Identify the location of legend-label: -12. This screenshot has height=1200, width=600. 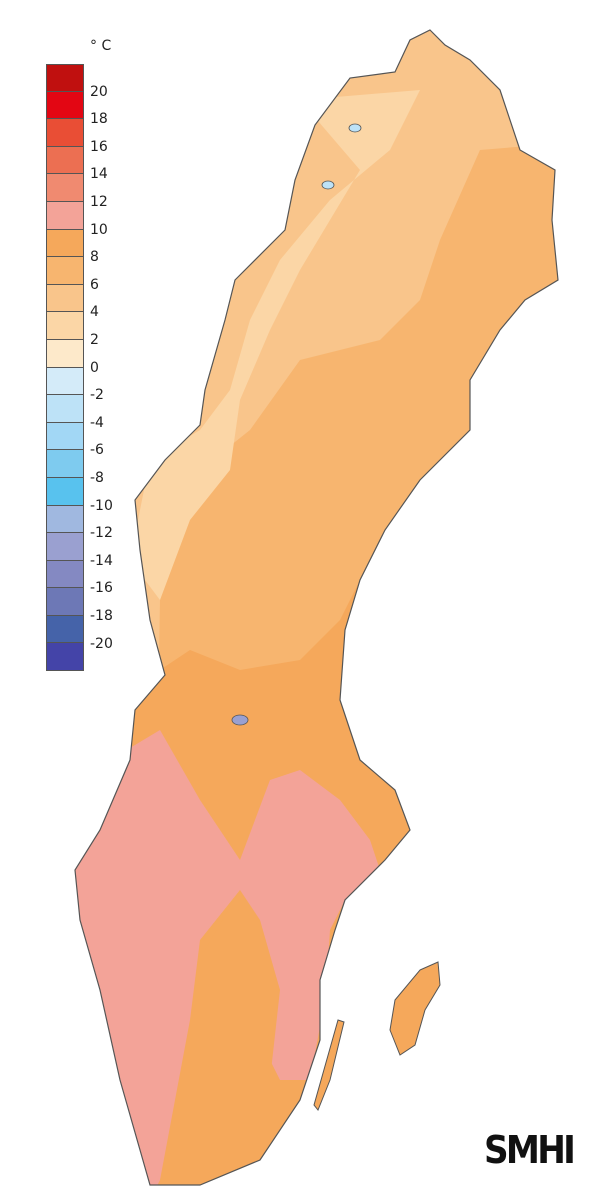
(101, 533).